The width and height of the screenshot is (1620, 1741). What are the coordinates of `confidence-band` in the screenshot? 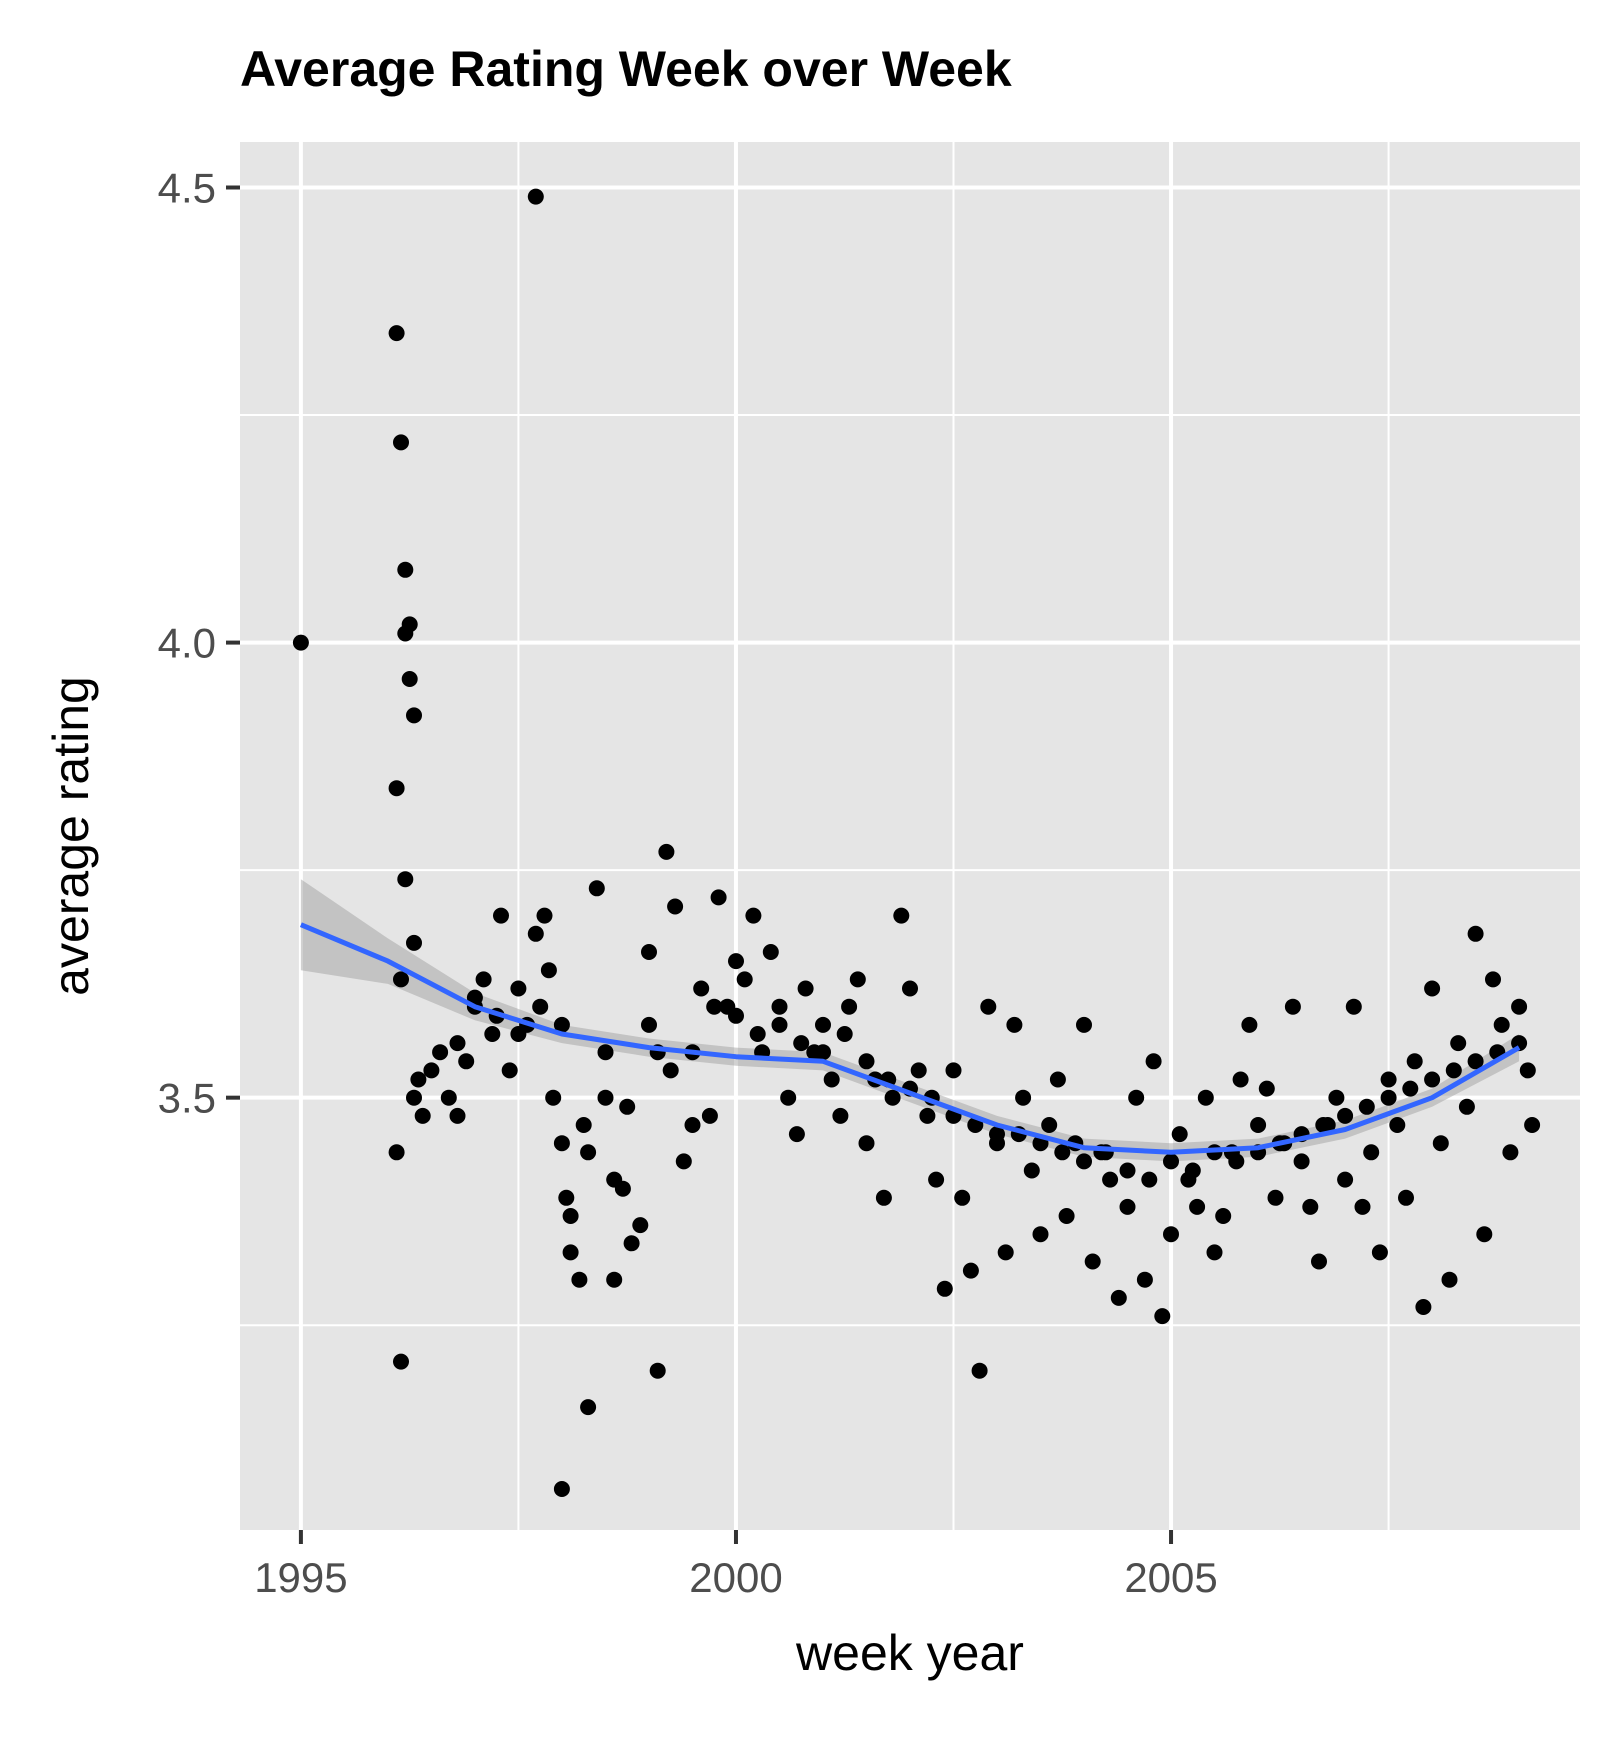 It's located at (910, 1020).